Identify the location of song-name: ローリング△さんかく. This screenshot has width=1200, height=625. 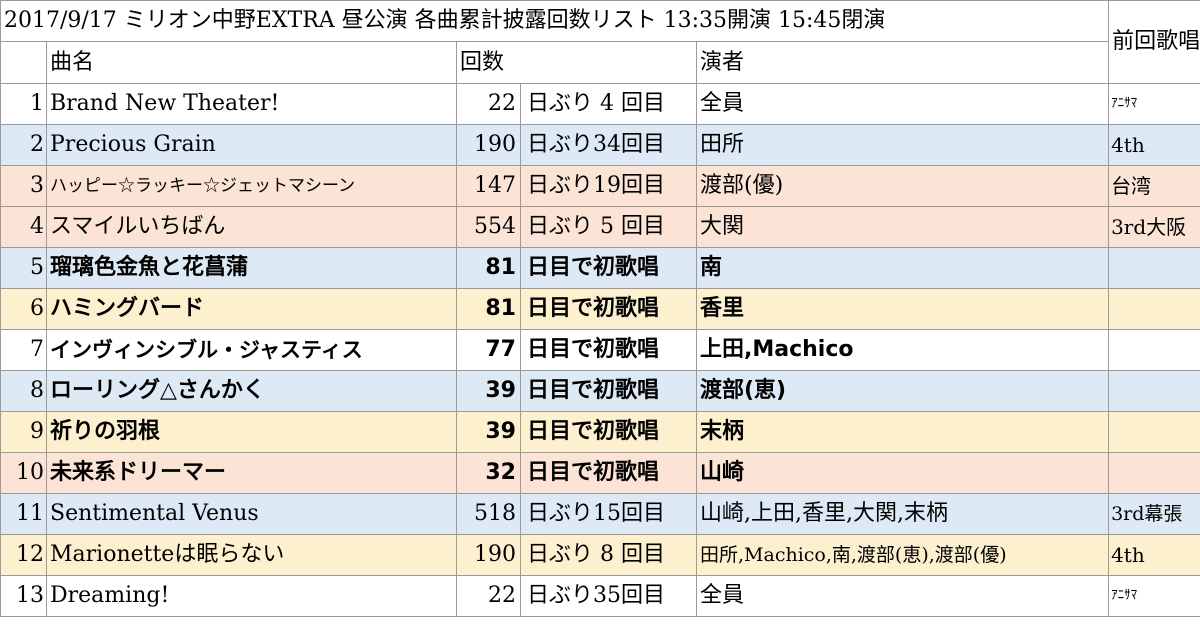
(251, 391).